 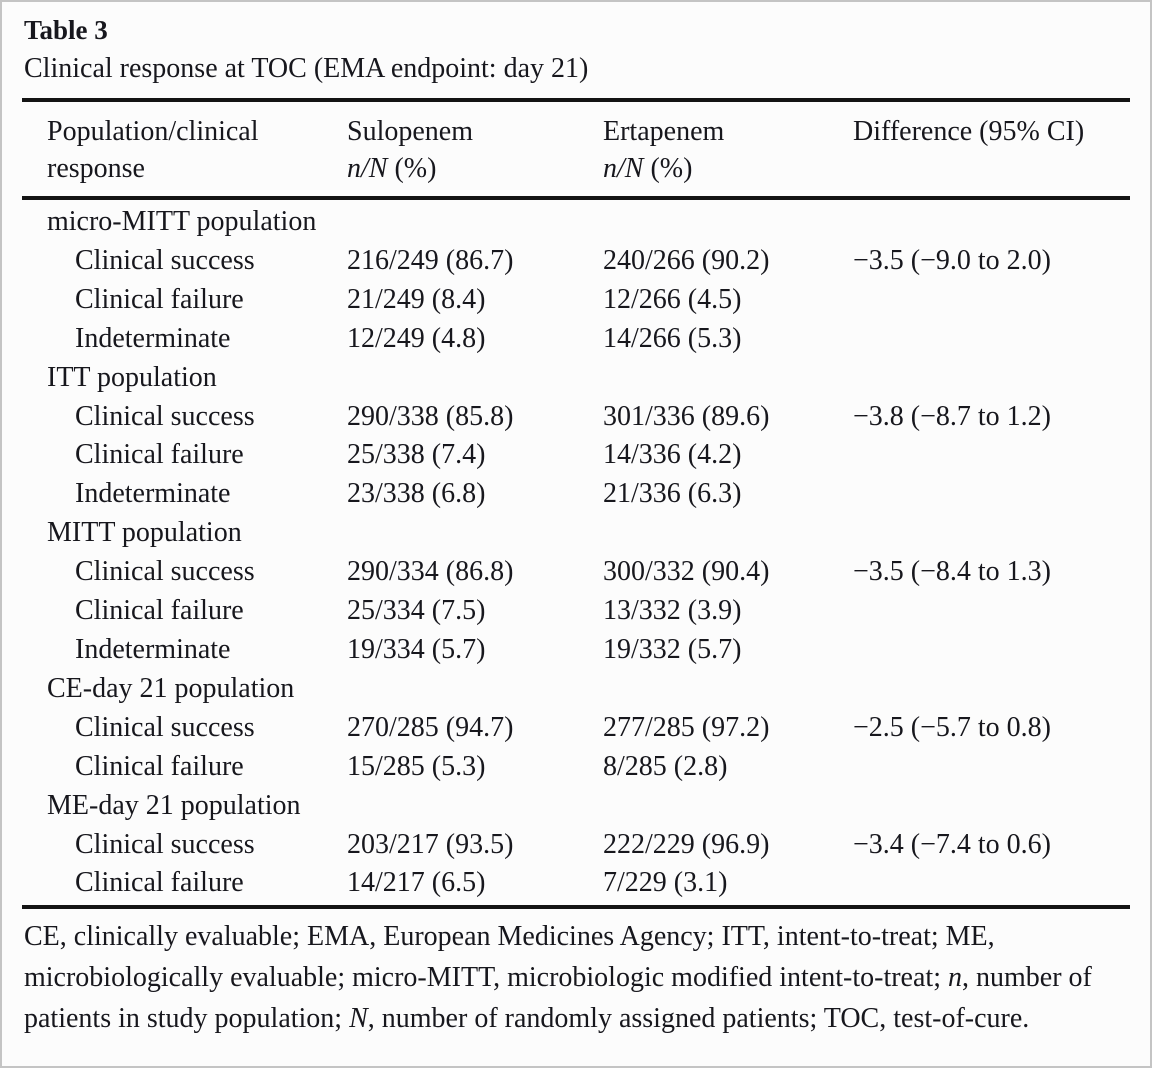 What do you see at coordinates (576, 494) in the screenshot?
I see `data-row: Indeterminate 23/338 (6.8) 21/336 (6.3)` at bounding box center [576, 494].